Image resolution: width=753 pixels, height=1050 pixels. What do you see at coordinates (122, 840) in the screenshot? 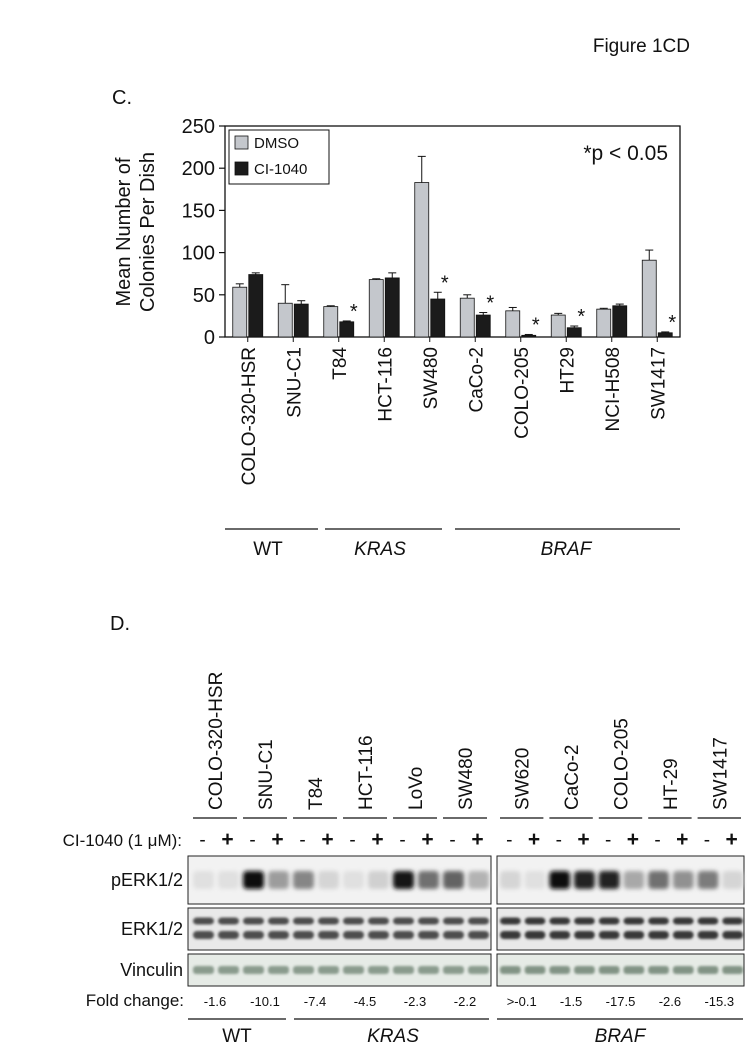
I see `d-treatment-label: CI-1040 (1 μM):` at bounding box center [122, 840].